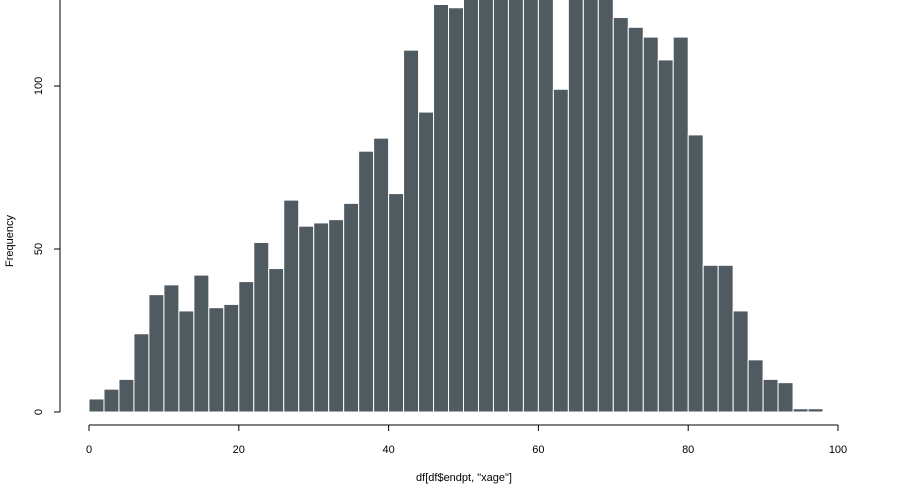  Describe the element at coordinates (47, 207) in the screenshot. I see `y-axis: 050100150` at that location.